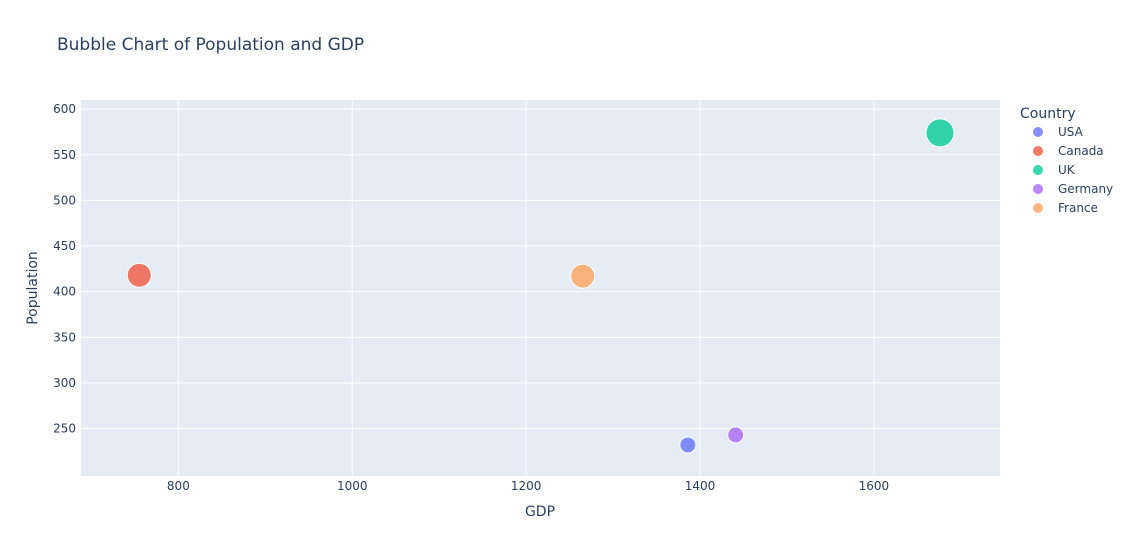 This screenshot has height=556, width=1130. I want to click on legend-label-uk: UK, so click(1067, 170).